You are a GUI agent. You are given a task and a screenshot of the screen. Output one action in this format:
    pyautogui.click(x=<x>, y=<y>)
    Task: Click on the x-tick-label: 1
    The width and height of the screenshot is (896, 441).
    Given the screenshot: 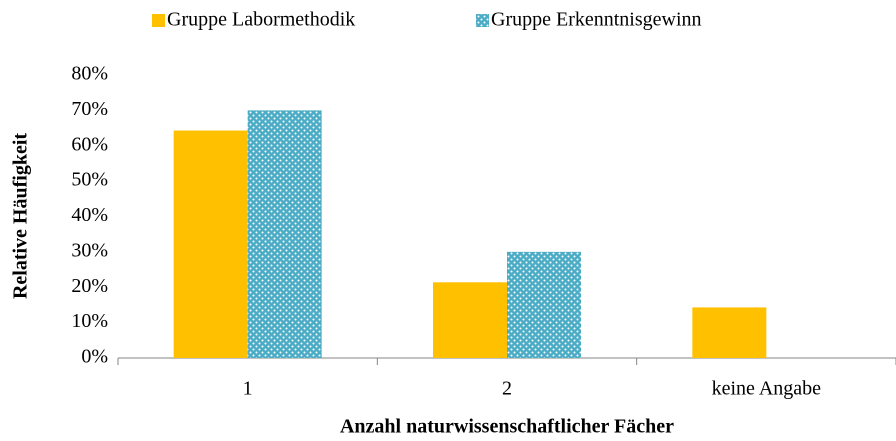 What is the action you would take?
    pyautogui.click(x=248, y=389)
    